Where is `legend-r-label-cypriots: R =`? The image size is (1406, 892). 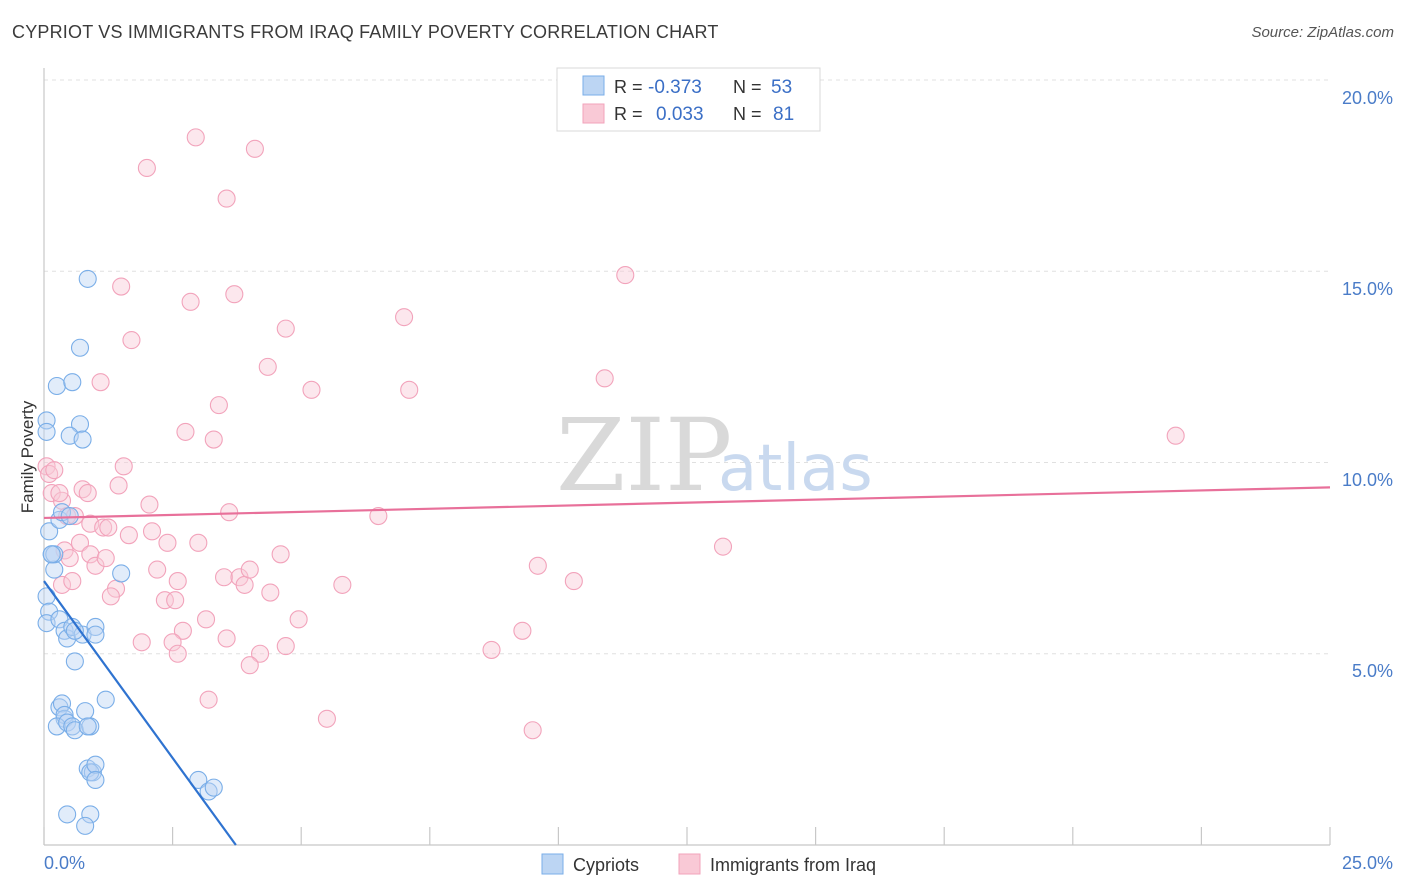
legend-r-label-cypriots: R = is located at coordinates (628, 87).